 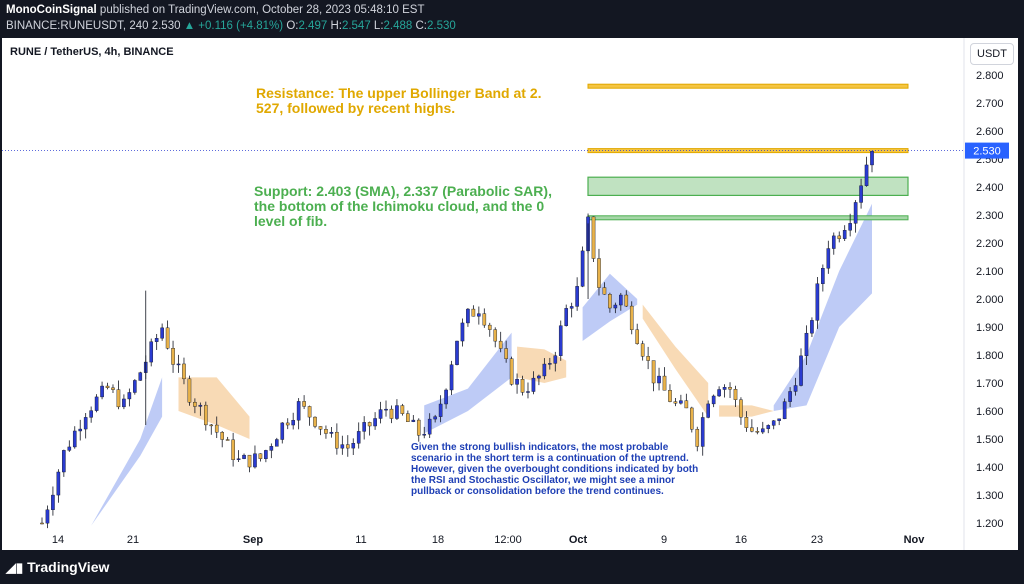 What do you see at coordinates (990, 440) in the screenshot?
I see `y-tick-label: 1.500` at bounding box center [990, 440].